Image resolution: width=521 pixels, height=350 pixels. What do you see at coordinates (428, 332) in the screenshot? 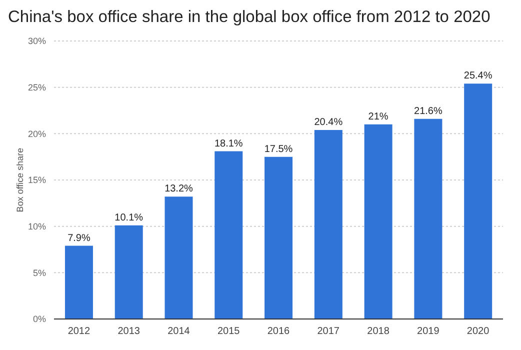
I see `x-tick-label: 2019` at bounding box center [428, 332].